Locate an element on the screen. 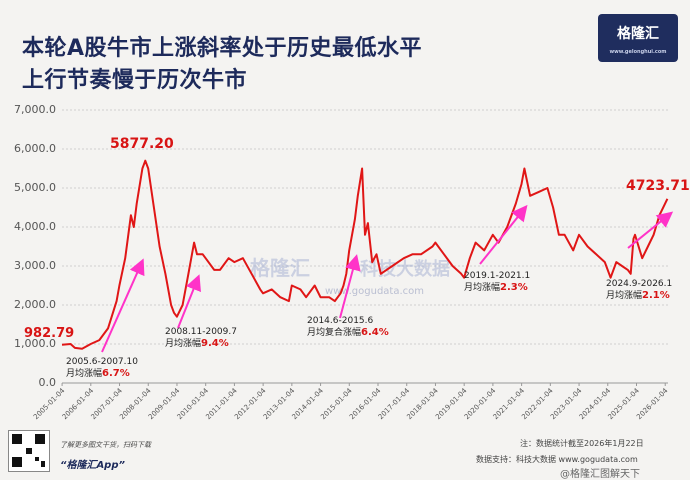 This screenshot has width=690, height=480. watermark-brand: 格隆汇 is located at coordinates (280, 268).